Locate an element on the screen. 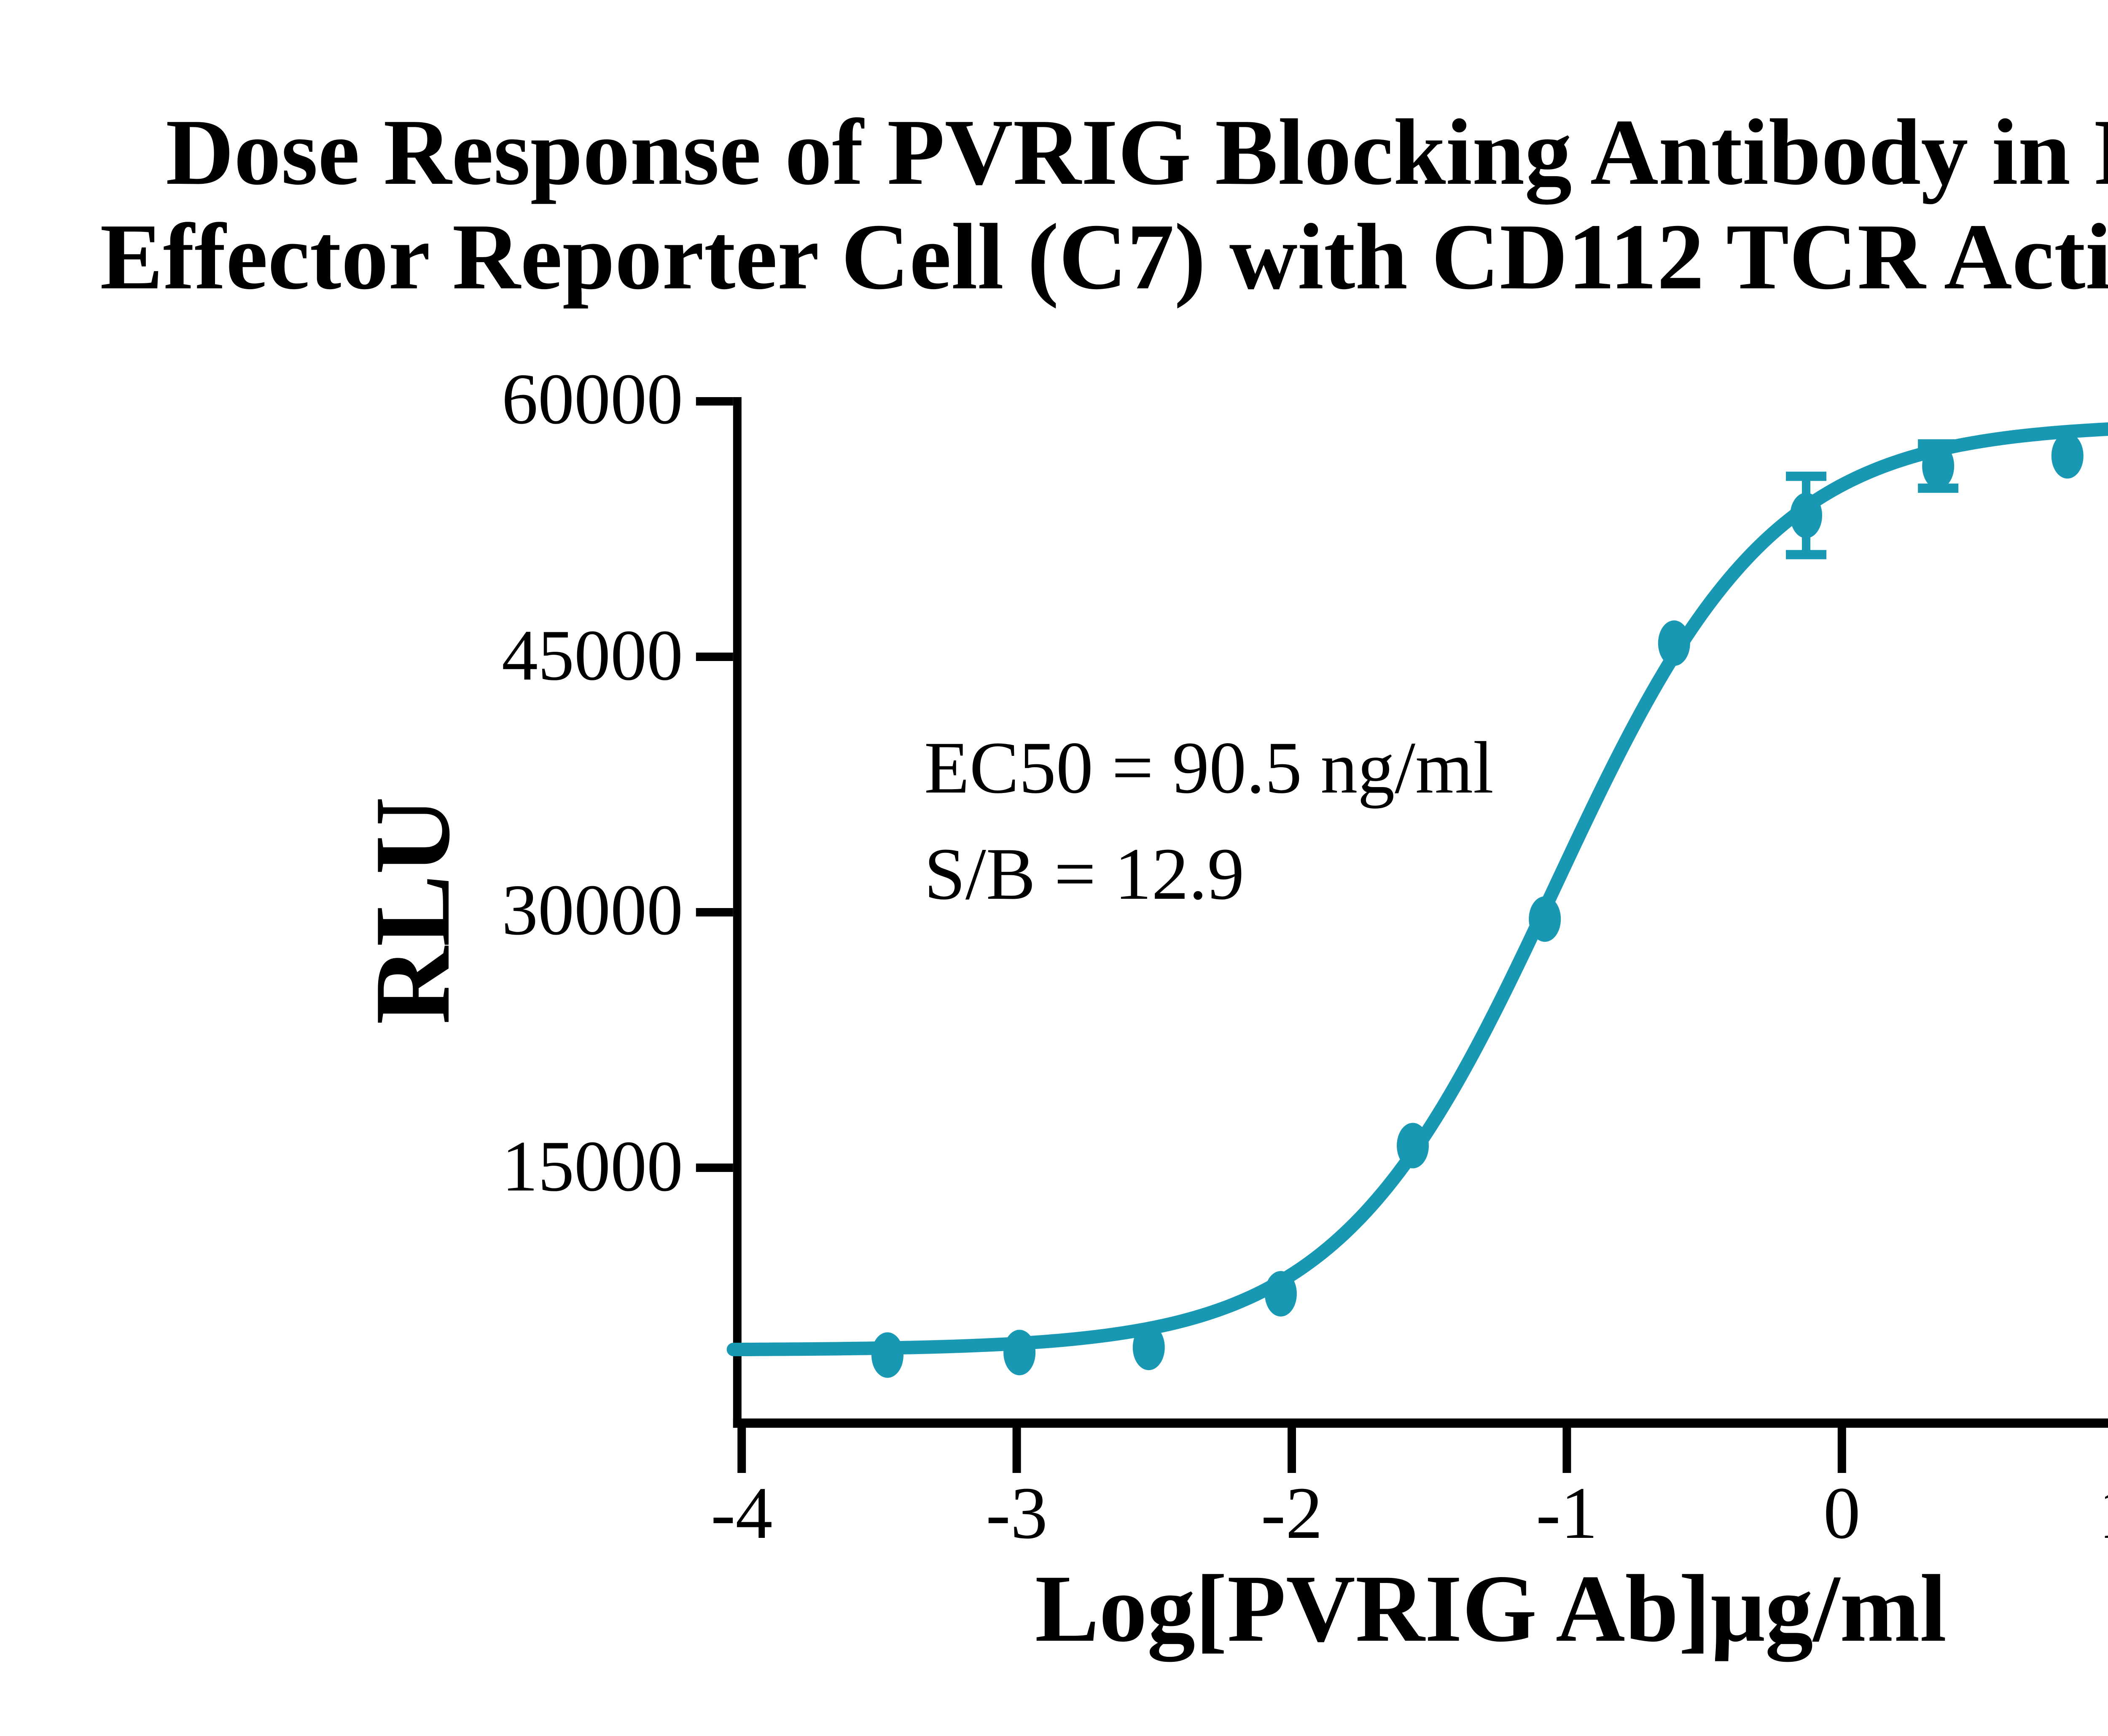 This screenshot has width=2108, height=1736. sb-annotation: S/B = 12.9 is located at coordinates (1084, 874).